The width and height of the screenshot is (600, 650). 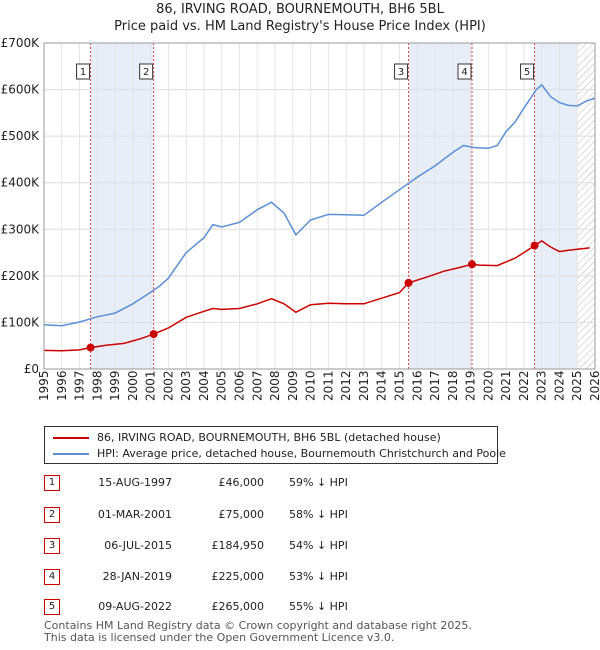 What do you see at coordinates (488, 385) in the screenshot?
I see `x-tick-label: 2020` at bounding box center [488, 385].